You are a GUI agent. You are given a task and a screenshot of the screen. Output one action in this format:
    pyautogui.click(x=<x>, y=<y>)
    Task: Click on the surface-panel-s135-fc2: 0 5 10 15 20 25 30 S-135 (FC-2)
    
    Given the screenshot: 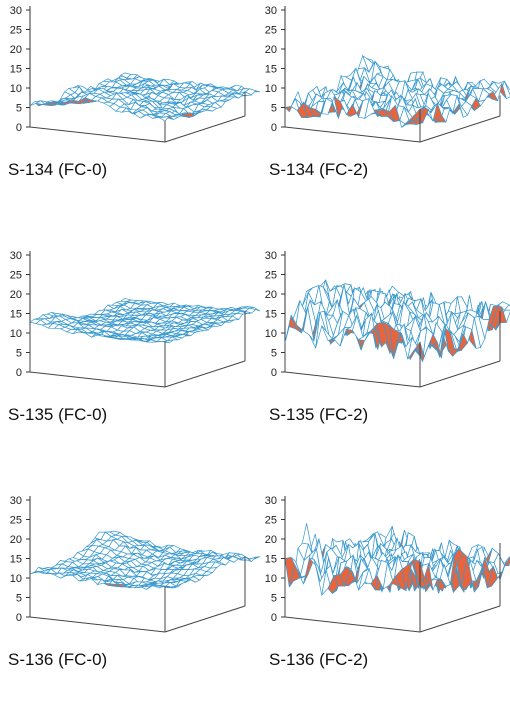 What is the action you would take?
    pyautogui.click(x=380, y=352)
    